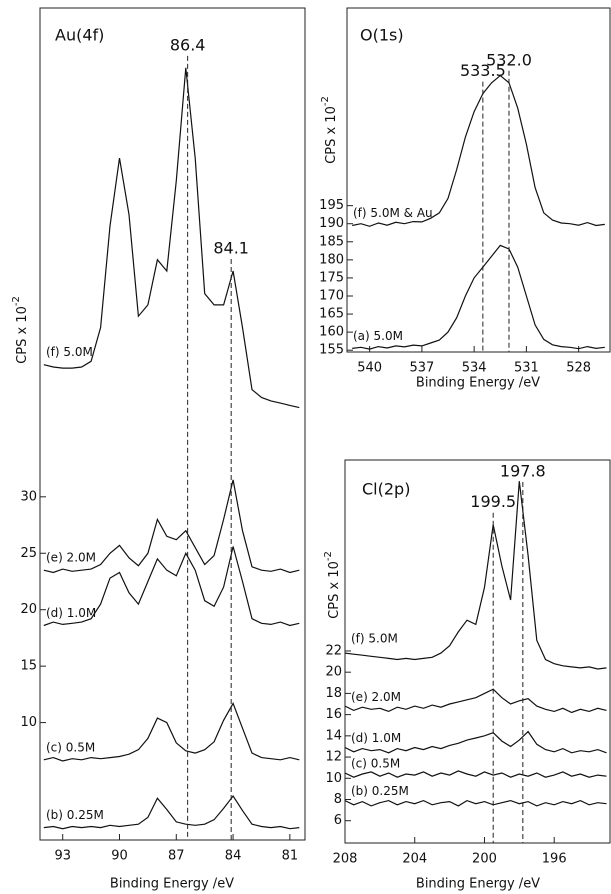  I want to click on y-tick-label: 16, so click(333, 714).